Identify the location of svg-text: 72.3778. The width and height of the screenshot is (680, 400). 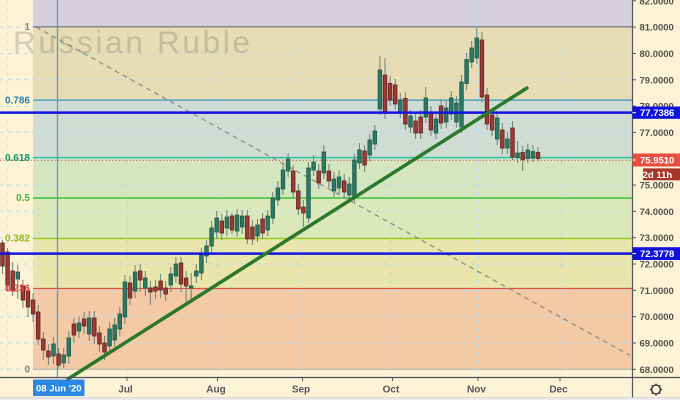
(657, 254).